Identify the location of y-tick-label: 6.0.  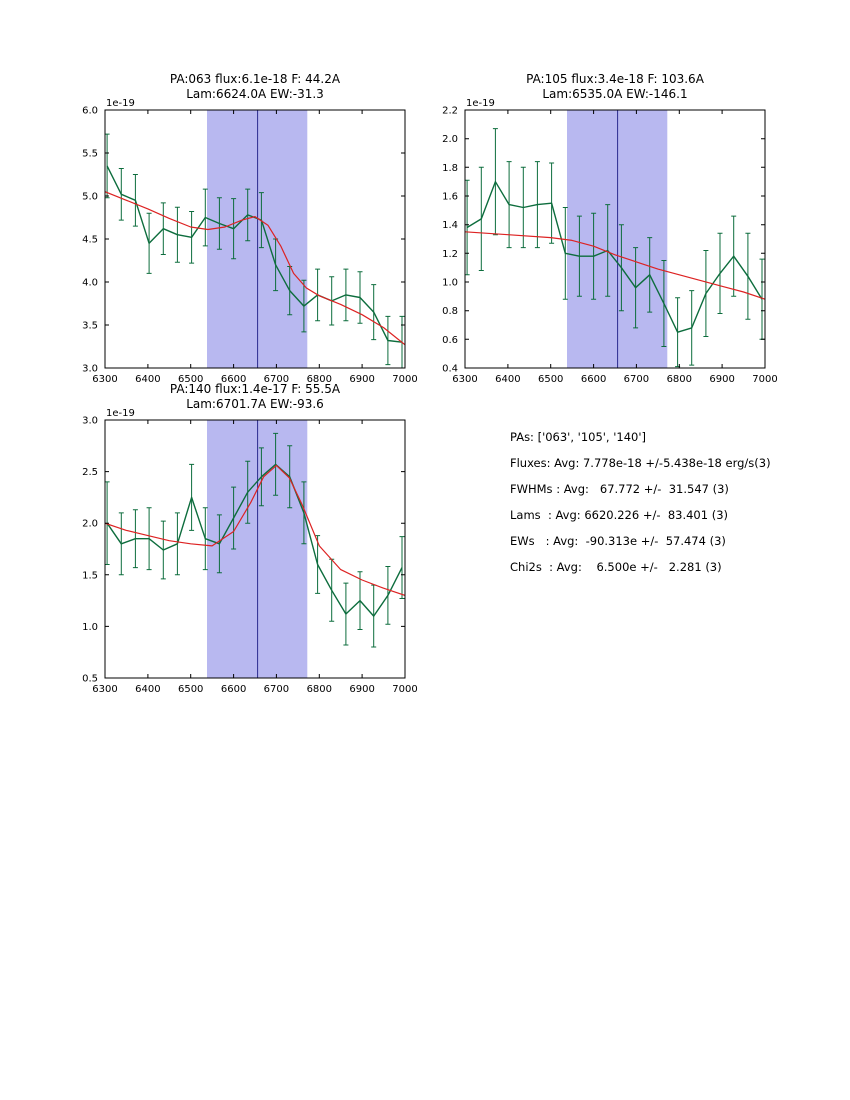
(90, 111).